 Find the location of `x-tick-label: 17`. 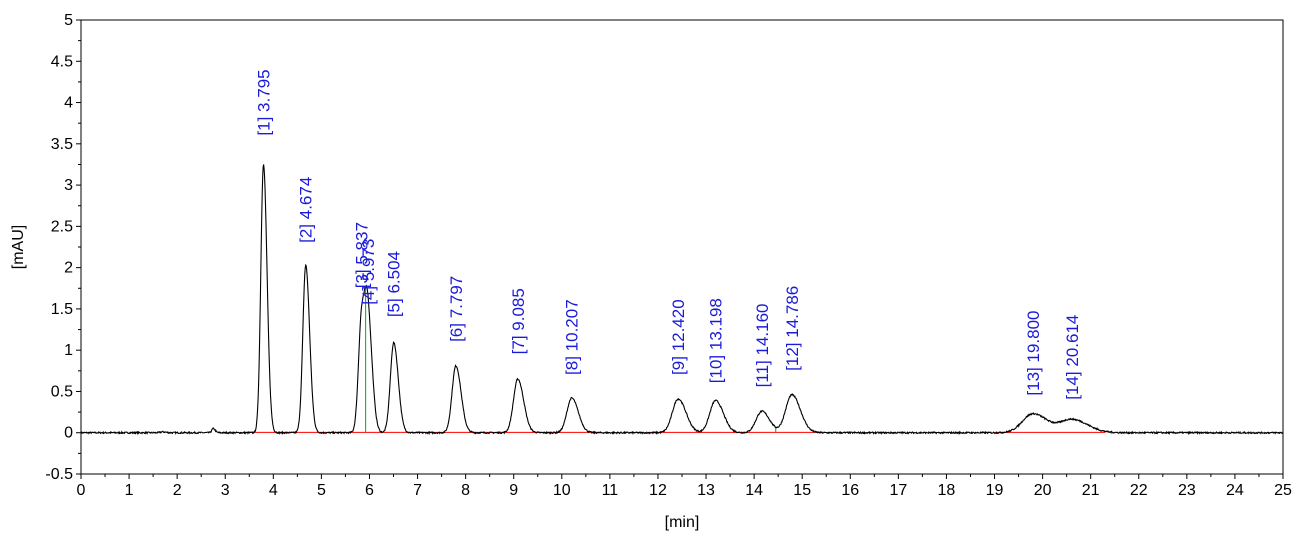

x-tick-label: 17 is located at coordinates (898, 490).